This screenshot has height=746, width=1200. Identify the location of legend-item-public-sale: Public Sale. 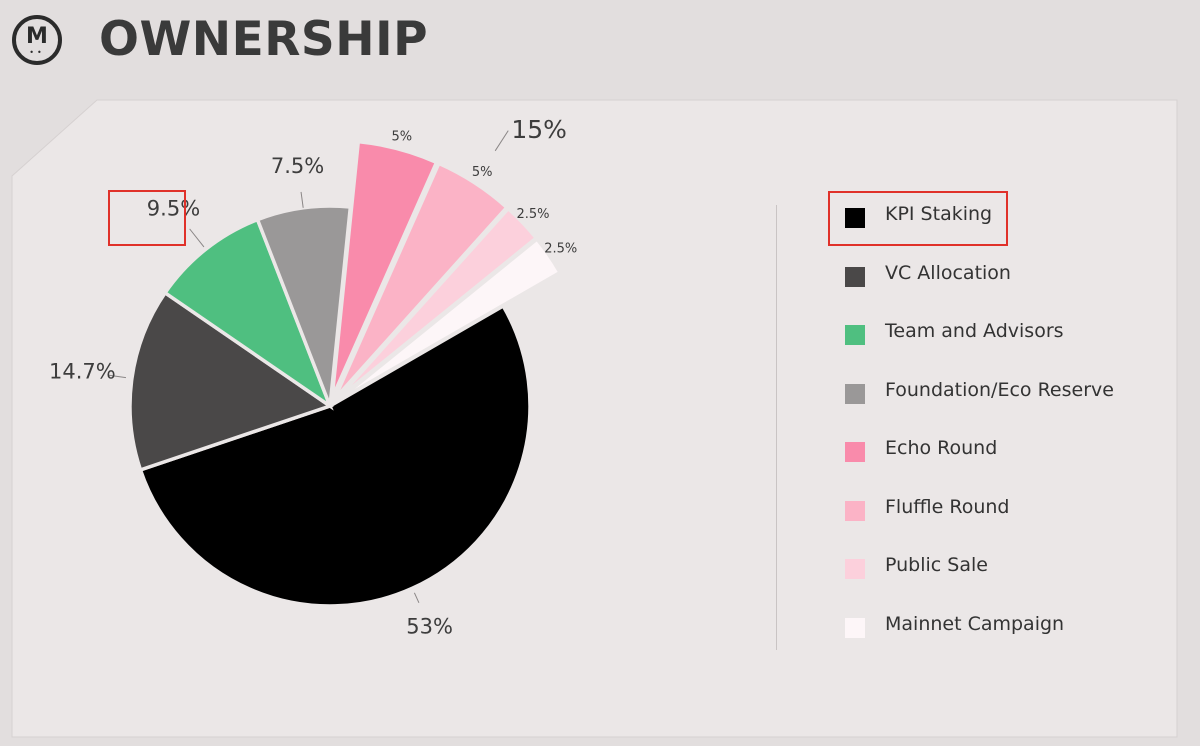
(1010, 568).